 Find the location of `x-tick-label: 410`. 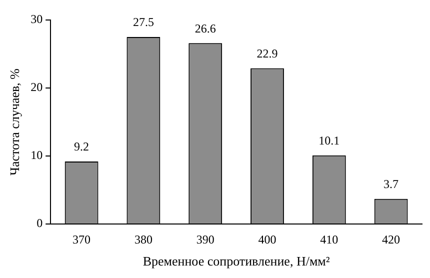

x-tick-label: 410 is located at coordinates (329, 239).